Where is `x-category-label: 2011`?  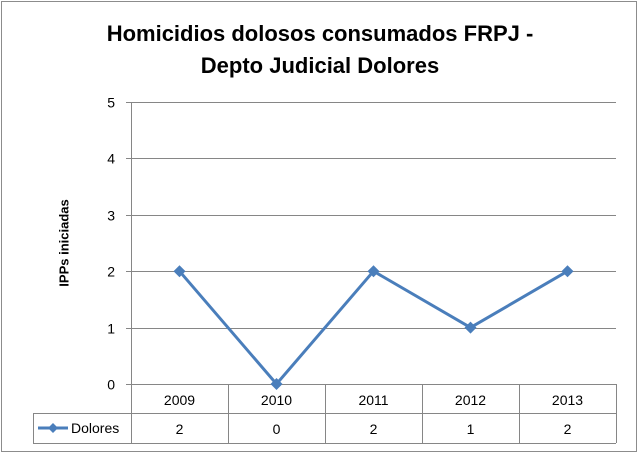
x-category-label: 2011 is located at coordinates (373, 400).